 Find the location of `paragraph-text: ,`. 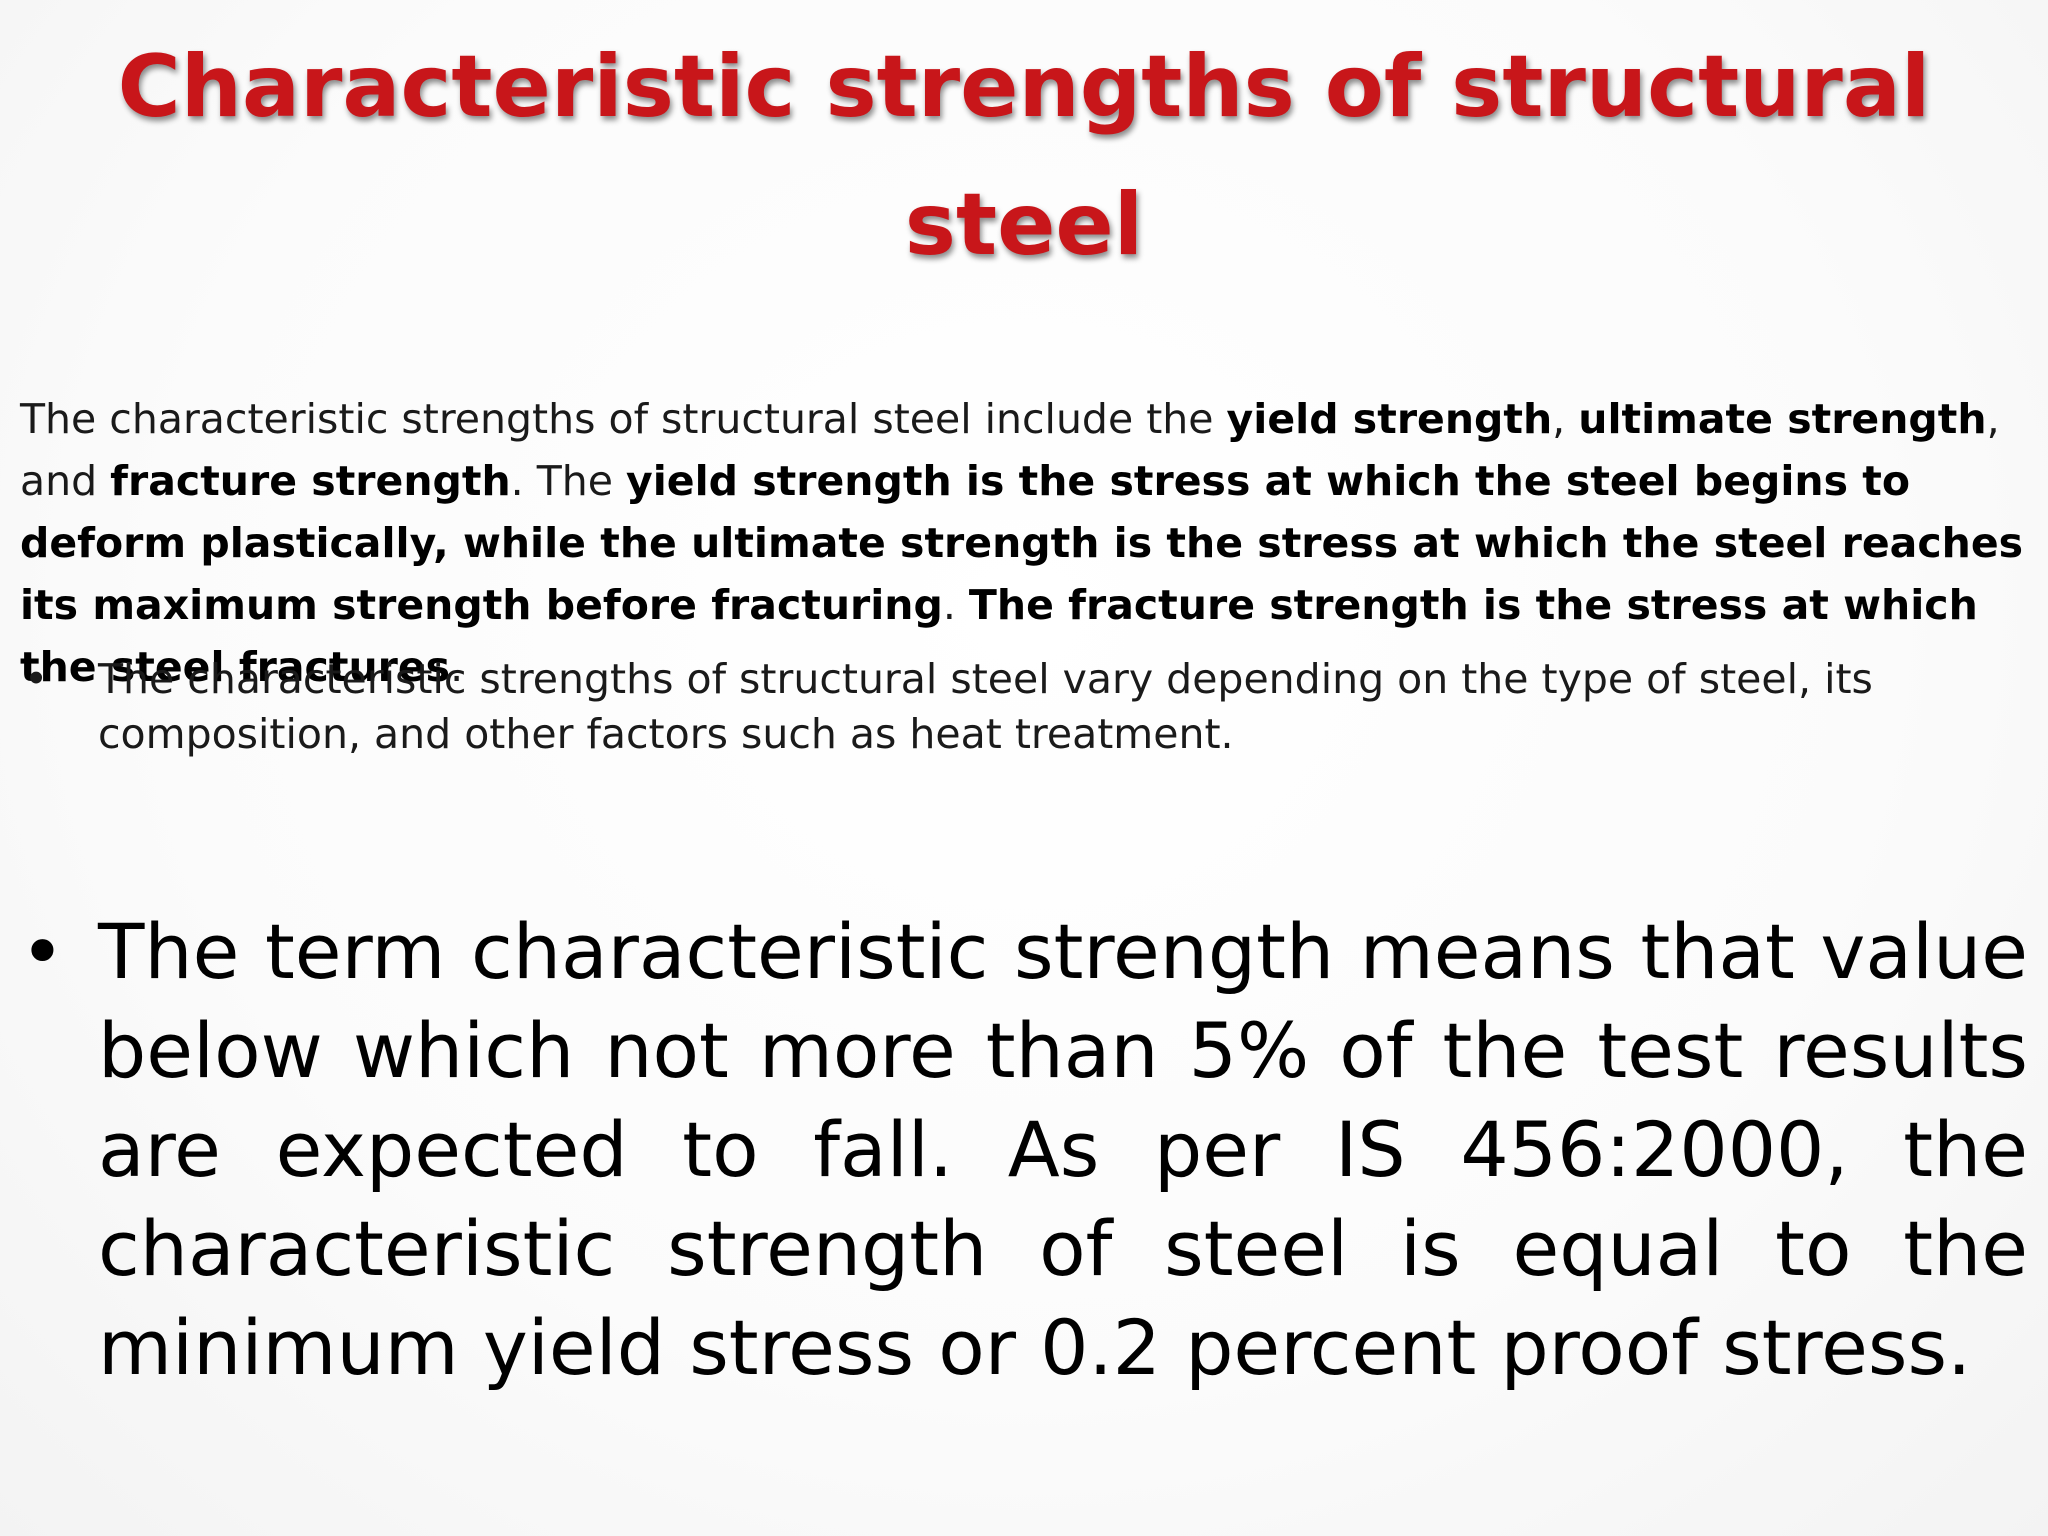

paragraph-text: , is located at coordinates (1565, 419).